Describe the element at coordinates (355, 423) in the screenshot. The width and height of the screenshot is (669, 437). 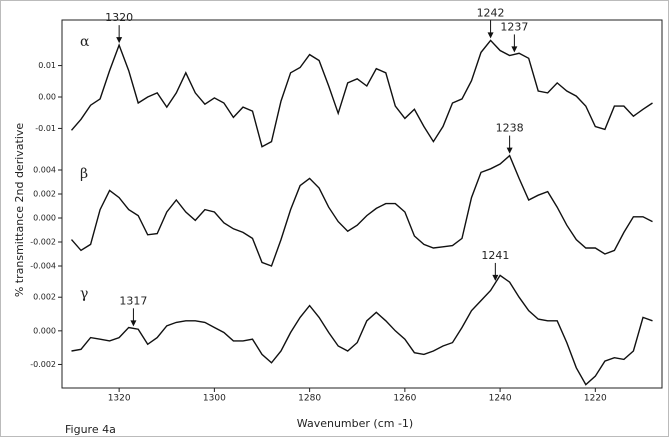
I see `x-axis-label: Wavenumber (cm -1)` at that location.